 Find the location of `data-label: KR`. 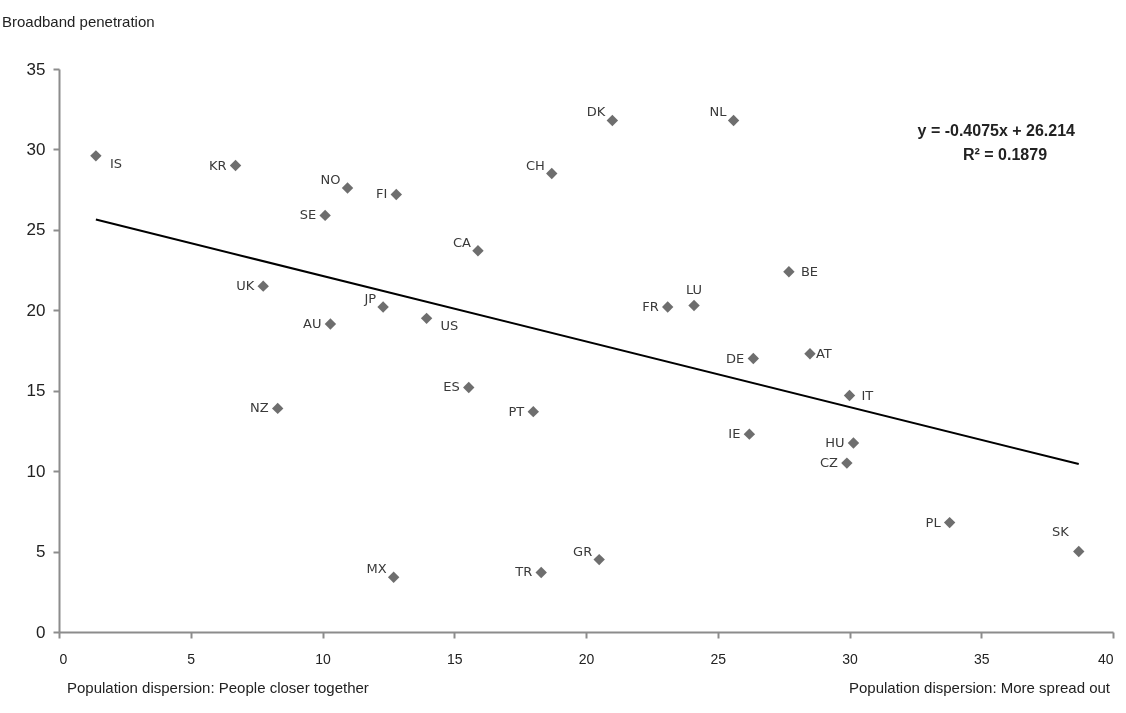

data-label: KR is located at coordinates (217, 165).